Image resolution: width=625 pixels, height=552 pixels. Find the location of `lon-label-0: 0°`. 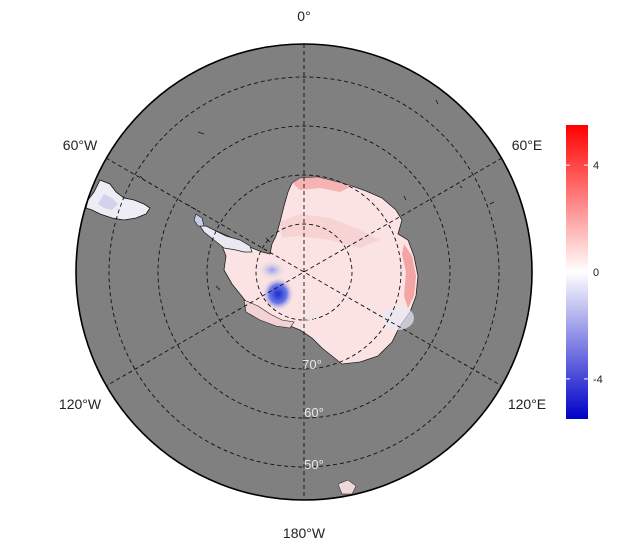

lon-label-0: 0° is located at coordinates (303, 16).